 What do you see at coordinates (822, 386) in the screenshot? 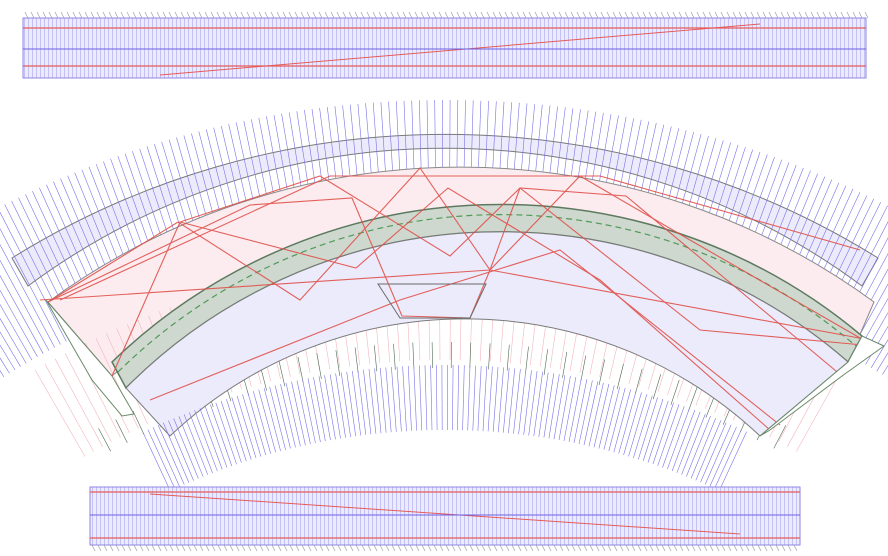
I see `right-end-cap` at bounding box center [822, 386].